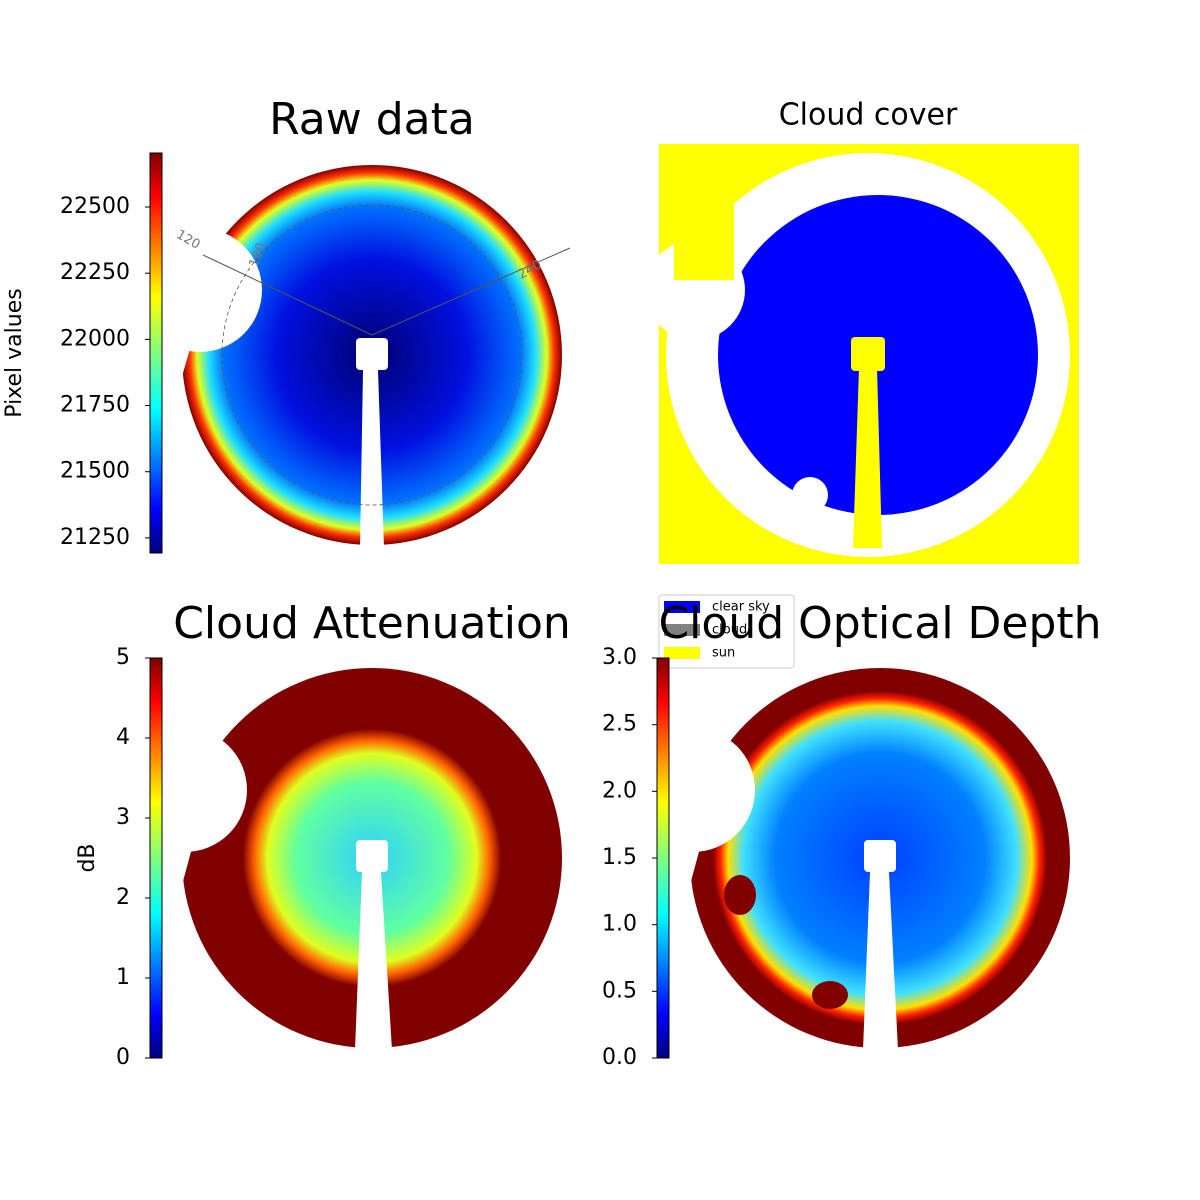 The height and width of the screenshot is (1200, 1200). I want to click on colorbar-tick-label: 2.5, so click(619, 724).